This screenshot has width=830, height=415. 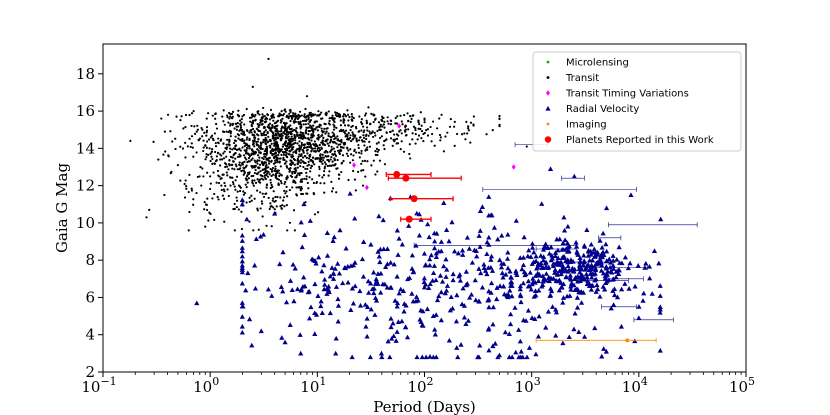 I want to click on legend-label: Transit Timing Variations, so click(x=627, y=94).